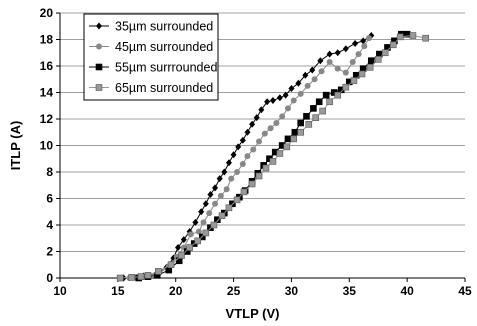 This screenshot has height=326, width=477. Describe the element at coordinates (47, 93) in the screenshot. I see `y-tick-label: 14` at that location.